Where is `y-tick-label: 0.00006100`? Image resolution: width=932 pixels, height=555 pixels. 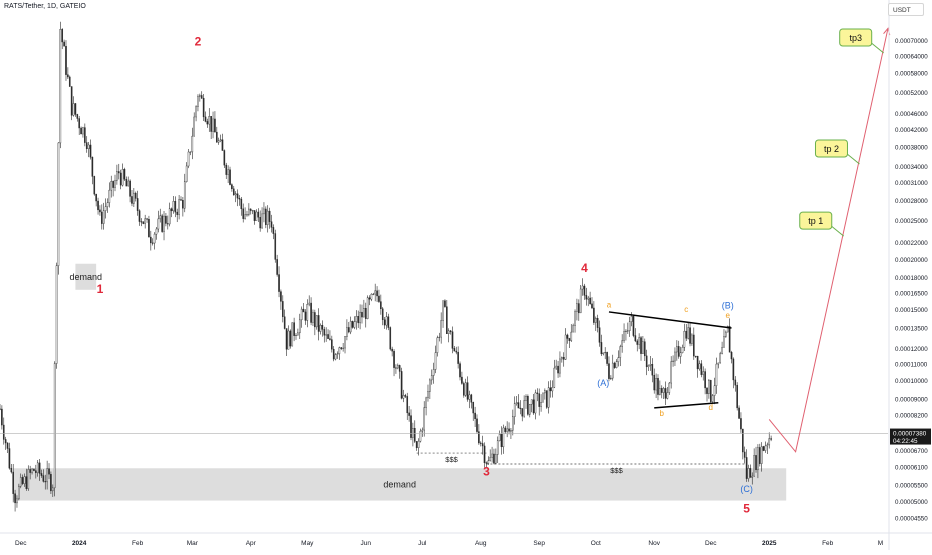 y-tick-label: 0.00006100 is located at coordinates (911, 467).